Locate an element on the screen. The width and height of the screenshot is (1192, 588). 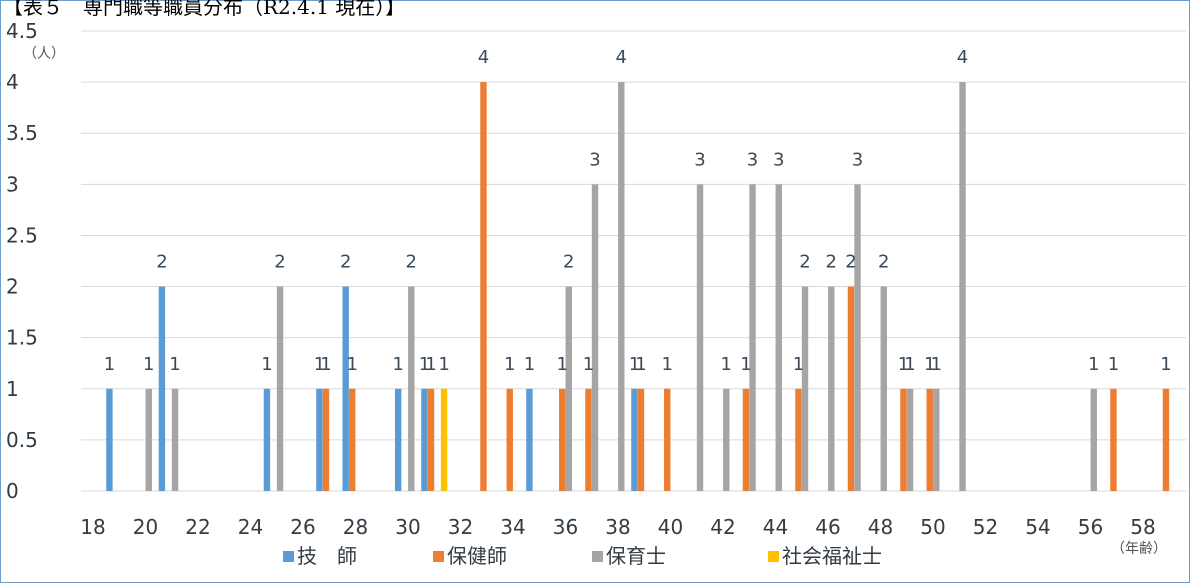
y-tick-label: 3 is located at coordinates (12, 184).